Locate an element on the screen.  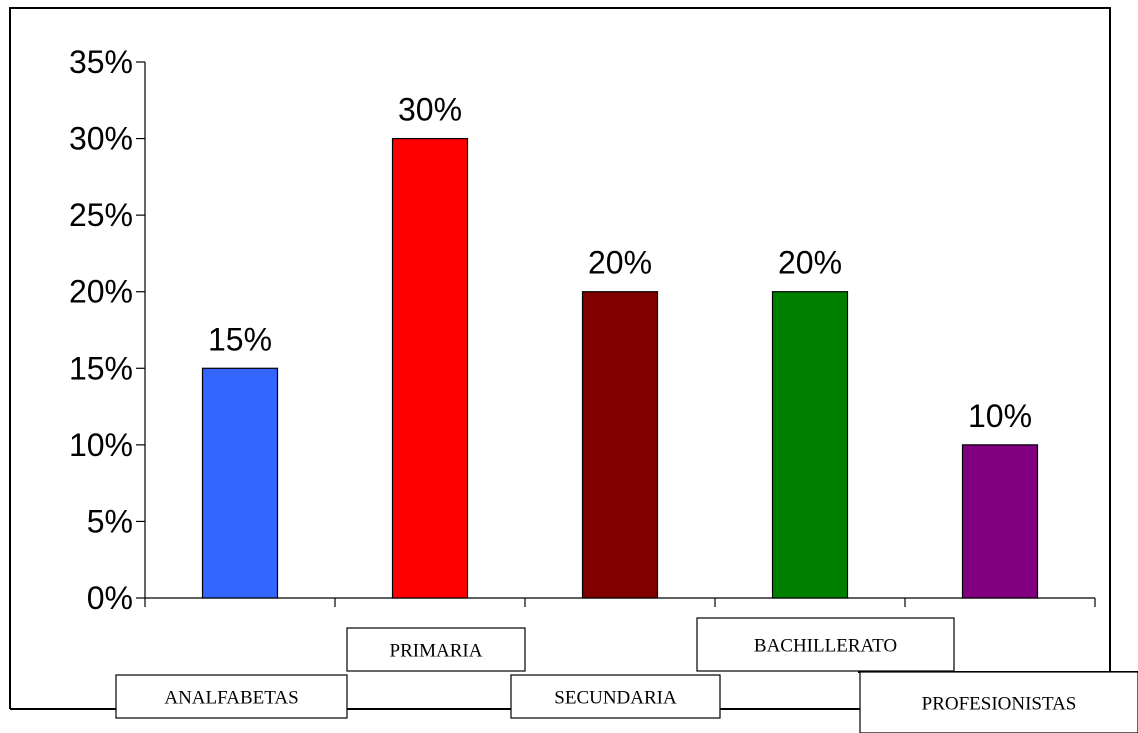
y-tick-label: 20% is located at coordinates (101, 292).